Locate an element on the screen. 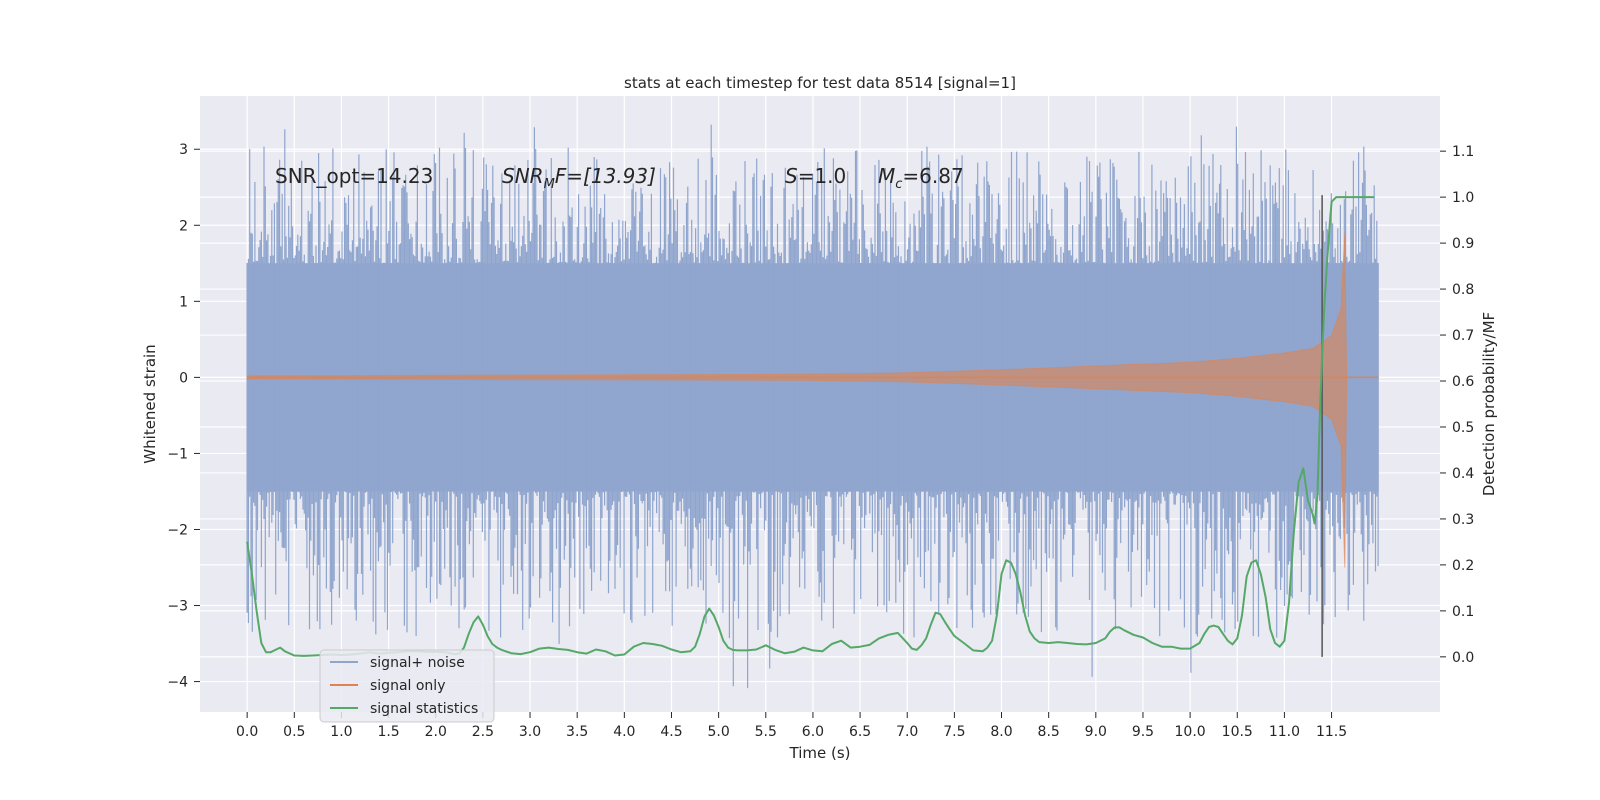 This screenshot has height=800, width=1600. y2-tick-label: 0.4 is located at coordinates (1463, 474).